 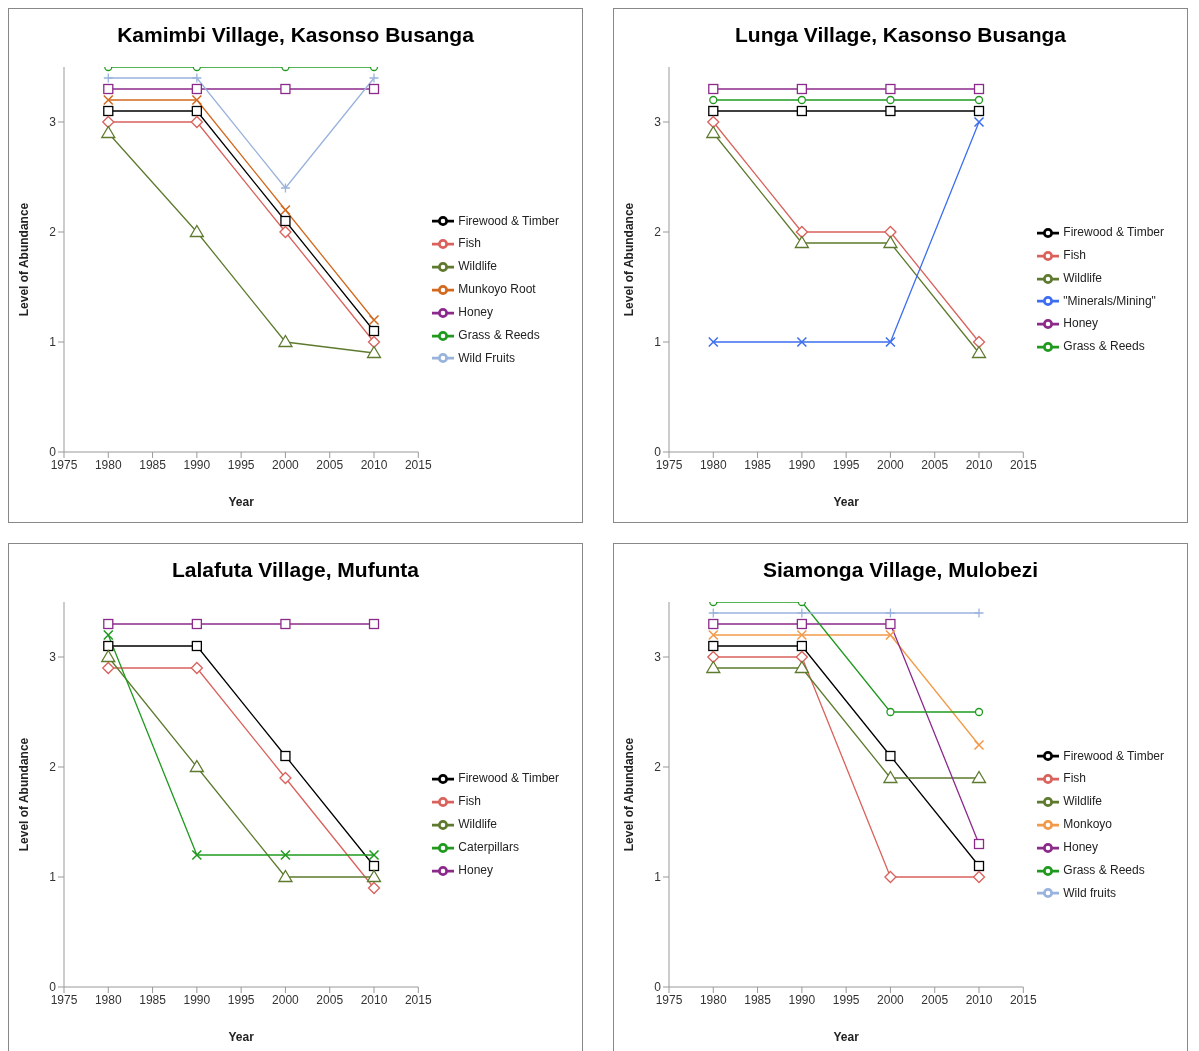 I want to click on legend-label: Munkoyo Root, so click(x=497, y=289).